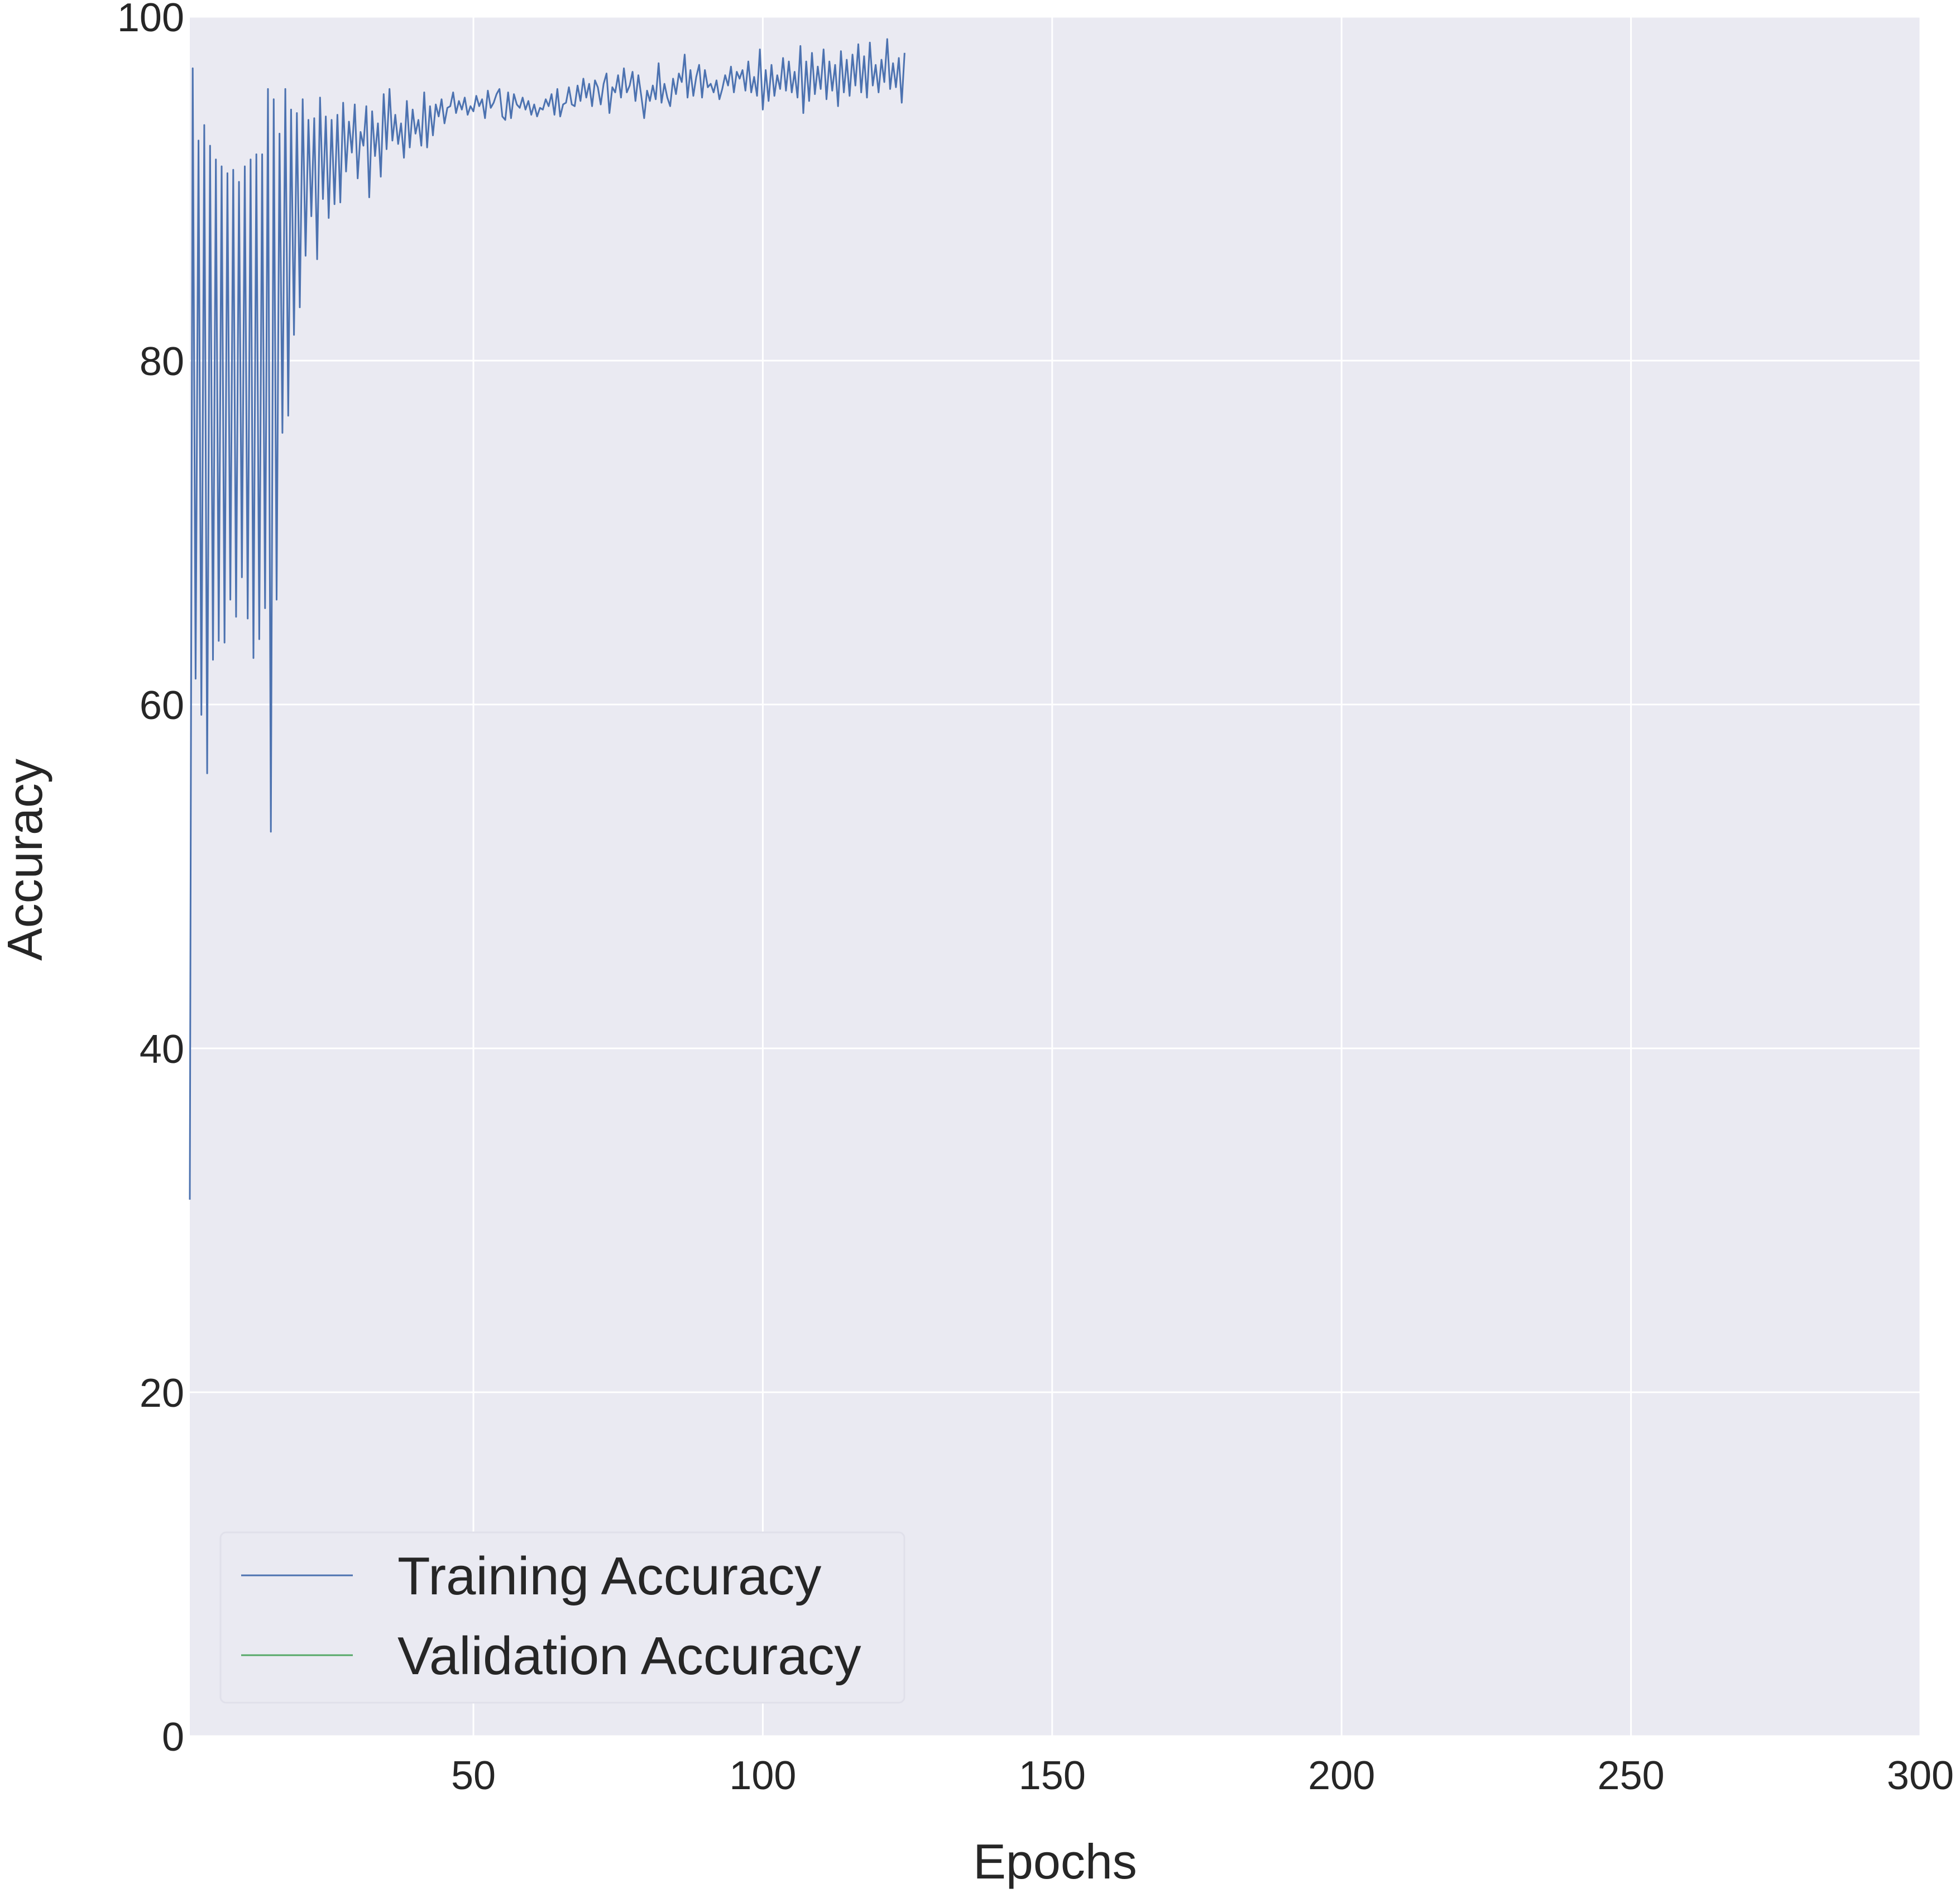 This screenshot has width=1960, height=1893. What do you see at coordinates (1631, 1775) in the screenshot?
I see `x-tick-label: 250` at bounding box center [1631, 1775].